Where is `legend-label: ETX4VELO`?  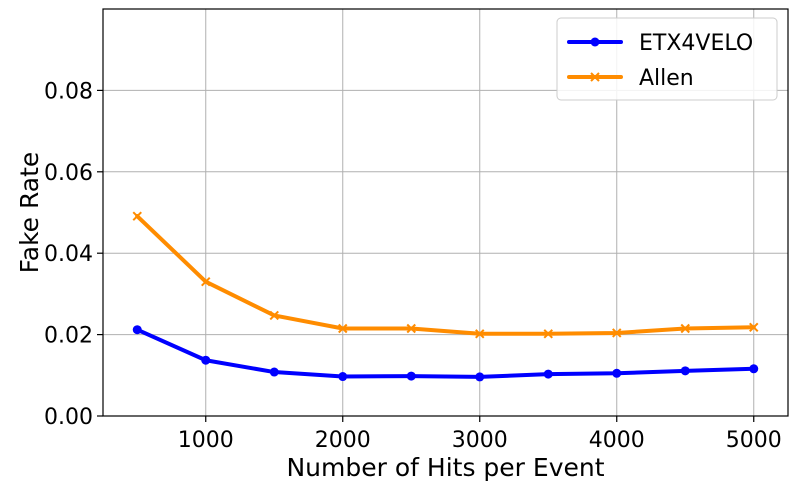
legend-label: ETX4VELO is located at coordinates (696, 43).